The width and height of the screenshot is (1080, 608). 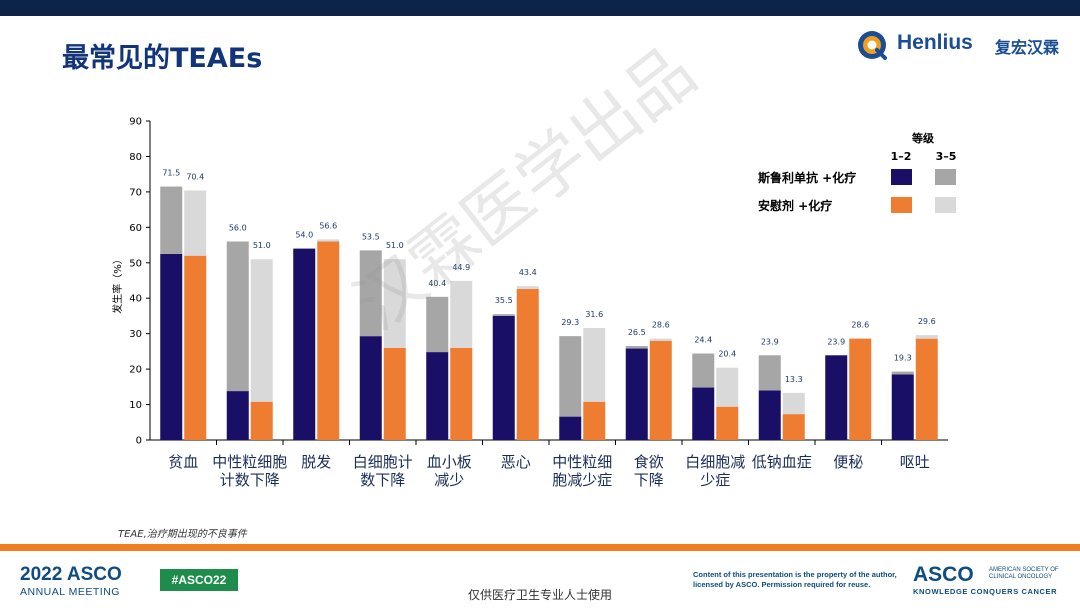 What do you see at coordinates (70, 592) in the screenshot?
I see `meeting-subtitle: ANNUAL MEETING` at bounding box center [70, 592].